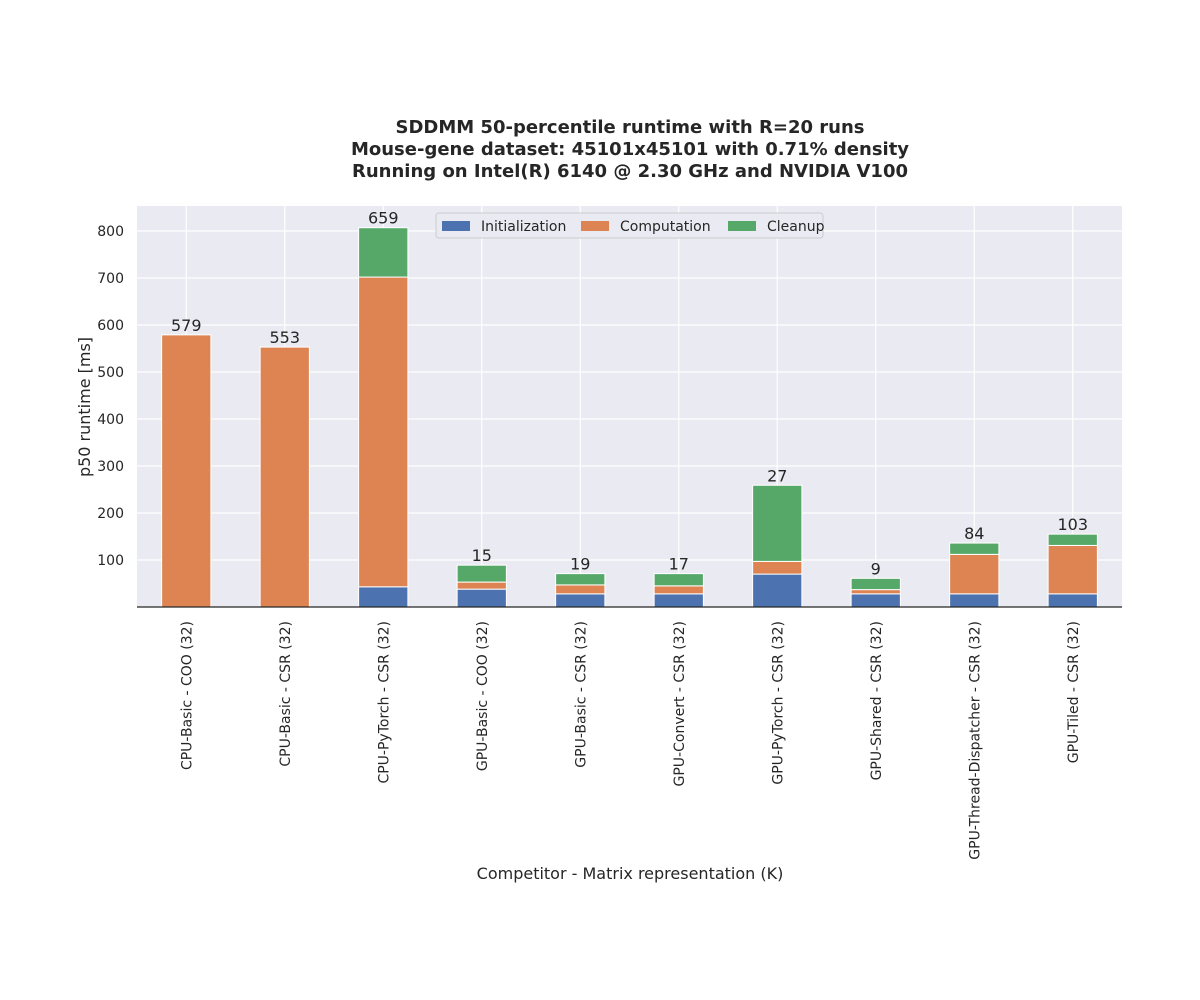  I want to click on bar-value-label: 9, so click(876, 568).